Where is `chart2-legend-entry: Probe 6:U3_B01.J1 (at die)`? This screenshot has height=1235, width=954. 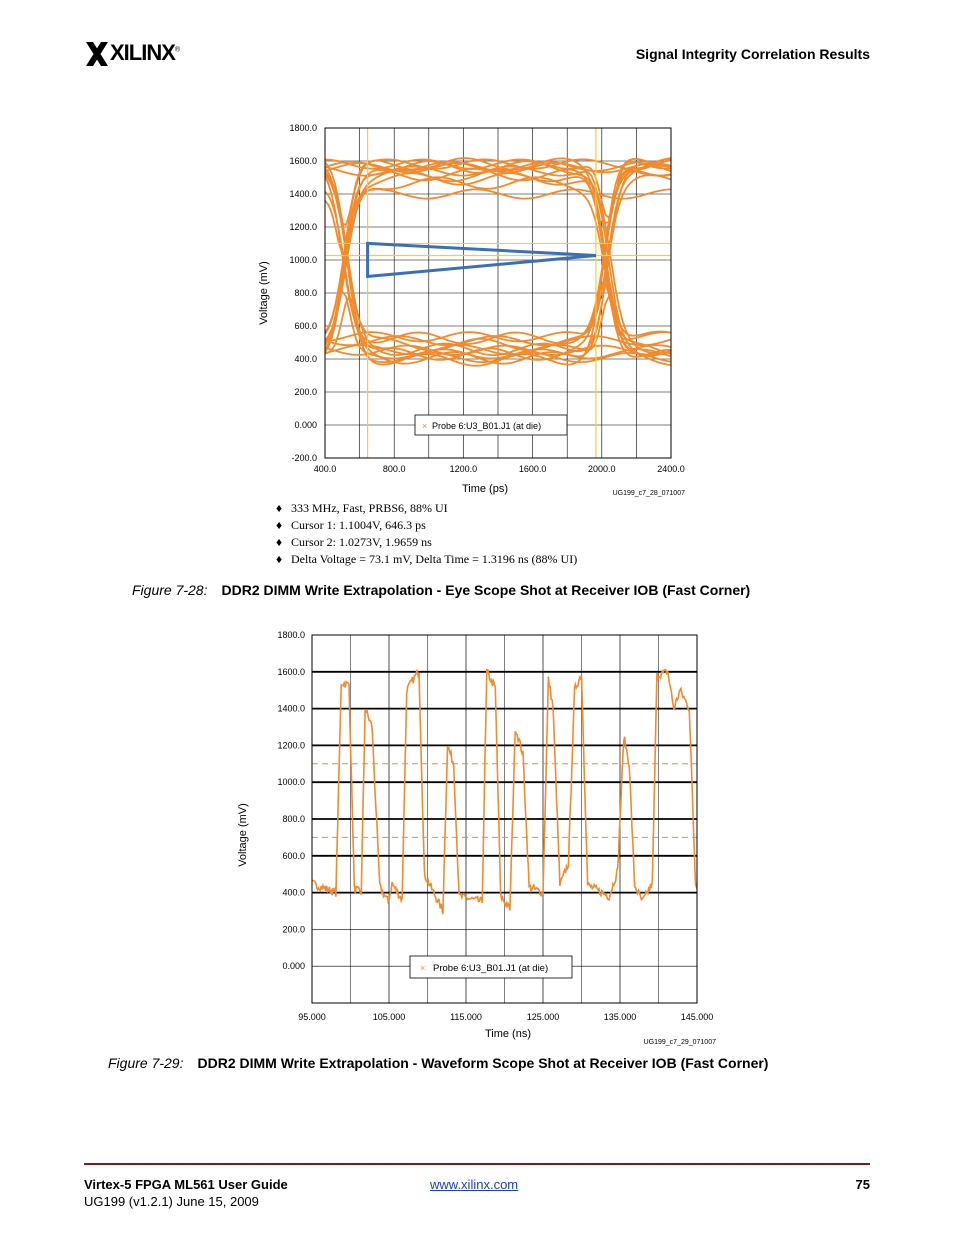
chart2-legend-entry: Probe 6:U3_B01.J1 (at die) is located at coordinates (490, 968).